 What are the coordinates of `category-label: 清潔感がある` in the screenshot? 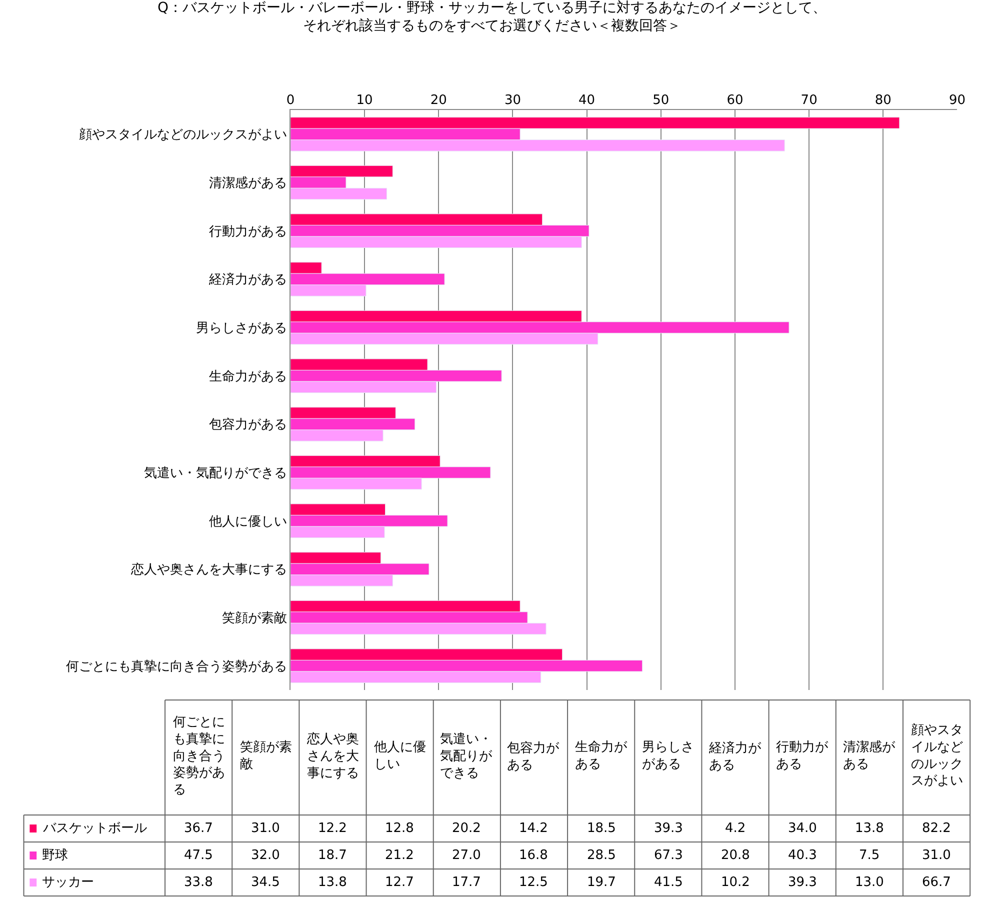 It's located at (869, 756).